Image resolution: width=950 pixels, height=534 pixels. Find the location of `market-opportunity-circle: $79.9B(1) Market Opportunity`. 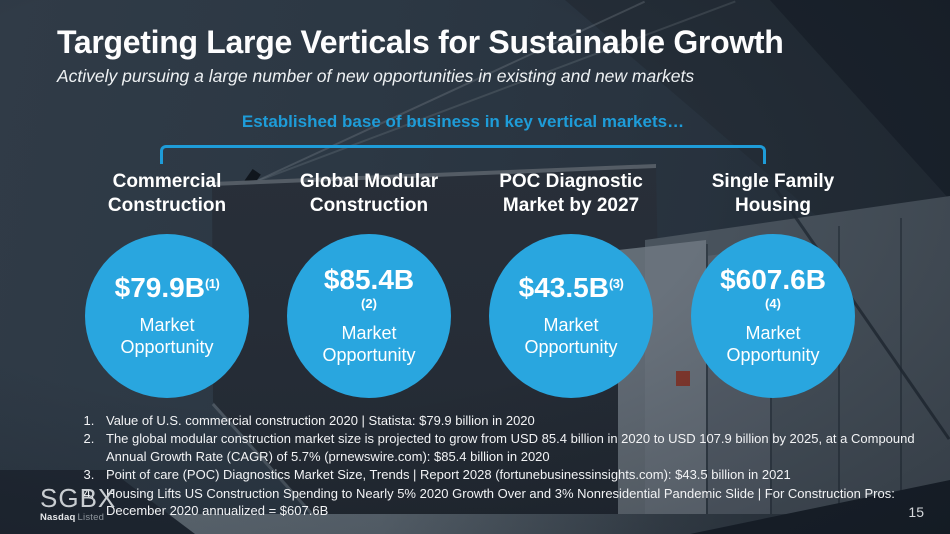

market-opportunity-circle: $79.9B(1) Market Opportunity is located at coordinates (167, 316).